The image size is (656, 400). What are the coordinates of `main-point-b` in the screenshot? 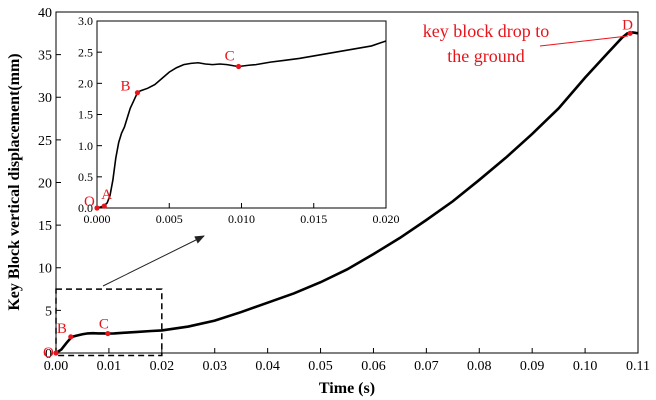 It's located at (71, 337).